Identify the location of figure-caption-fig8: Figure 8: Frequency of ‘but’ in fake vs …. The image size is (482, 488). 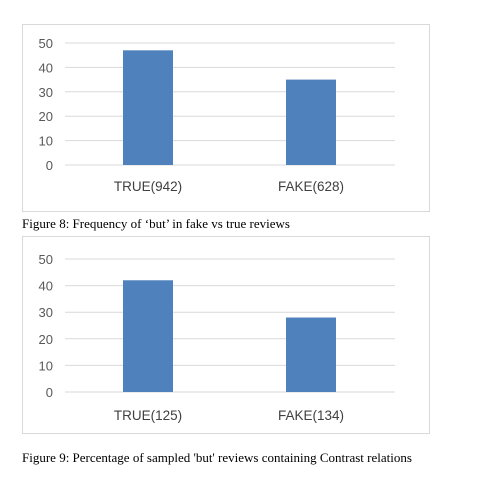
(156, 223).